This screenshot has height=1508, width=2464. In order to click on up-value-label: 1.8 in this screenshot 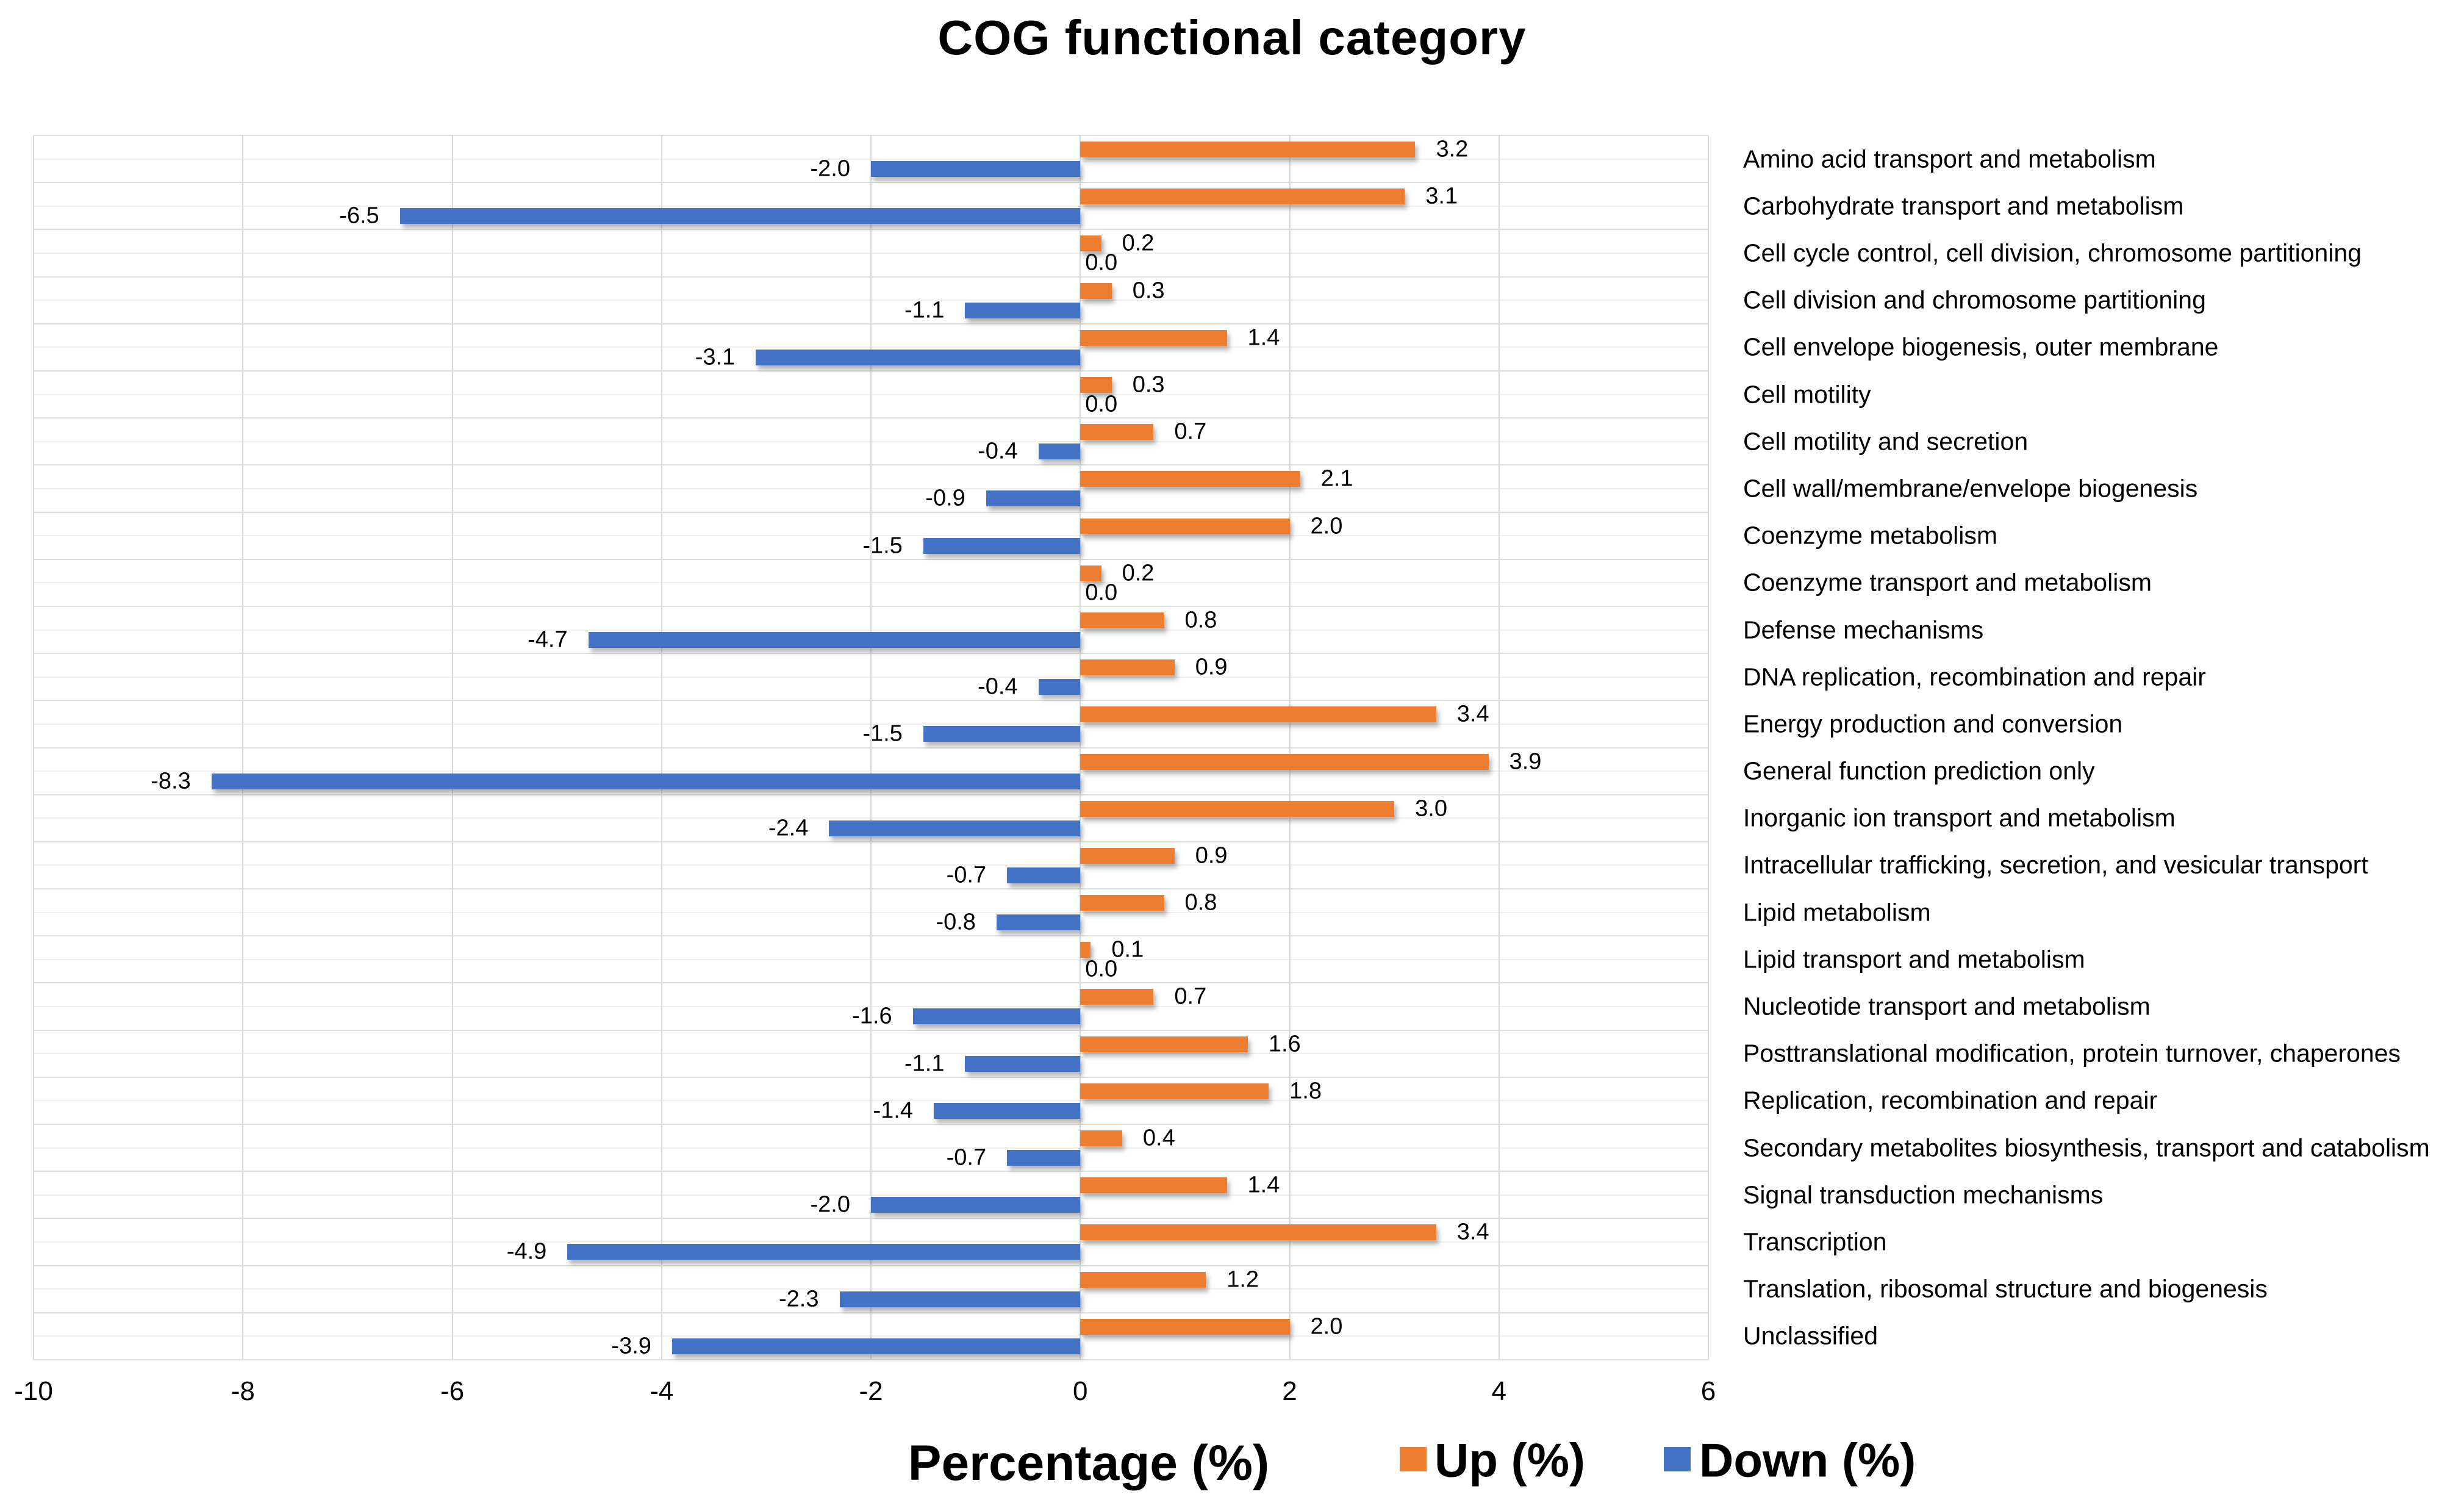, I will do `click(1305, 1091)`.